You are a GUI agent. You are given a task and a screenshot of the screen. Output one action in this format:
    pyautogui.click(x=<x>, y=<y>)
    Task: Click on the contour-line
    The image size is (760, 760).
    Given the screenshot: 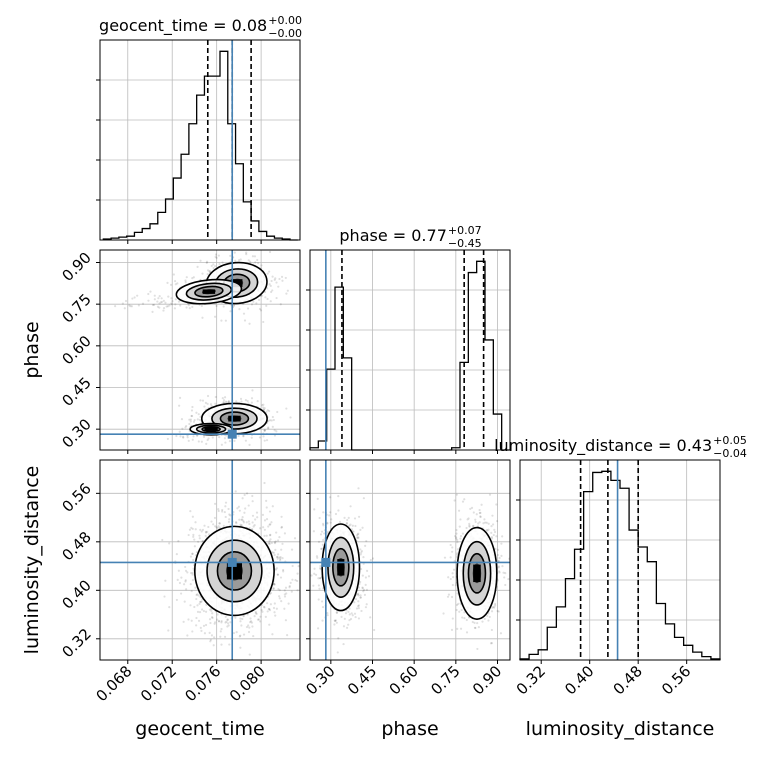 What is the action you would take?
    pyautogui.click(x=477, y=573)
    